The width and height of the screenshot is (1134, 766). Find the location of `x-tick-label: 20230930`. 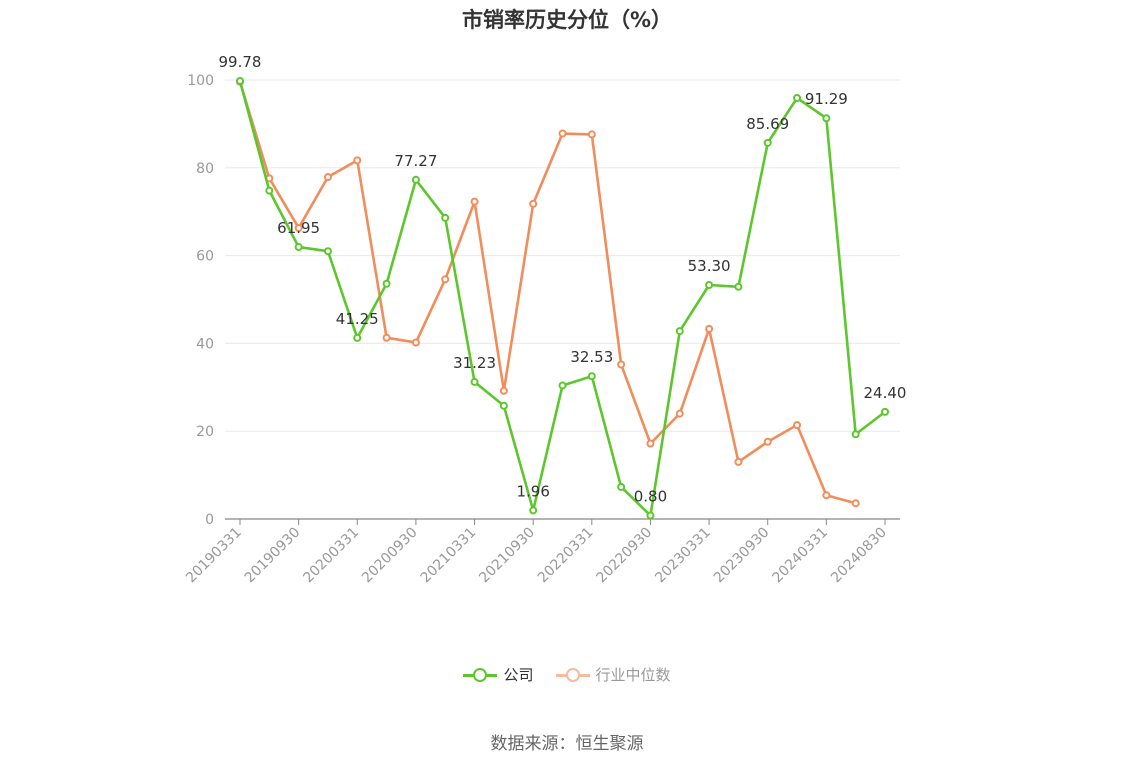

x-tick-label: 20230930 is located at coordinates (742, 556).